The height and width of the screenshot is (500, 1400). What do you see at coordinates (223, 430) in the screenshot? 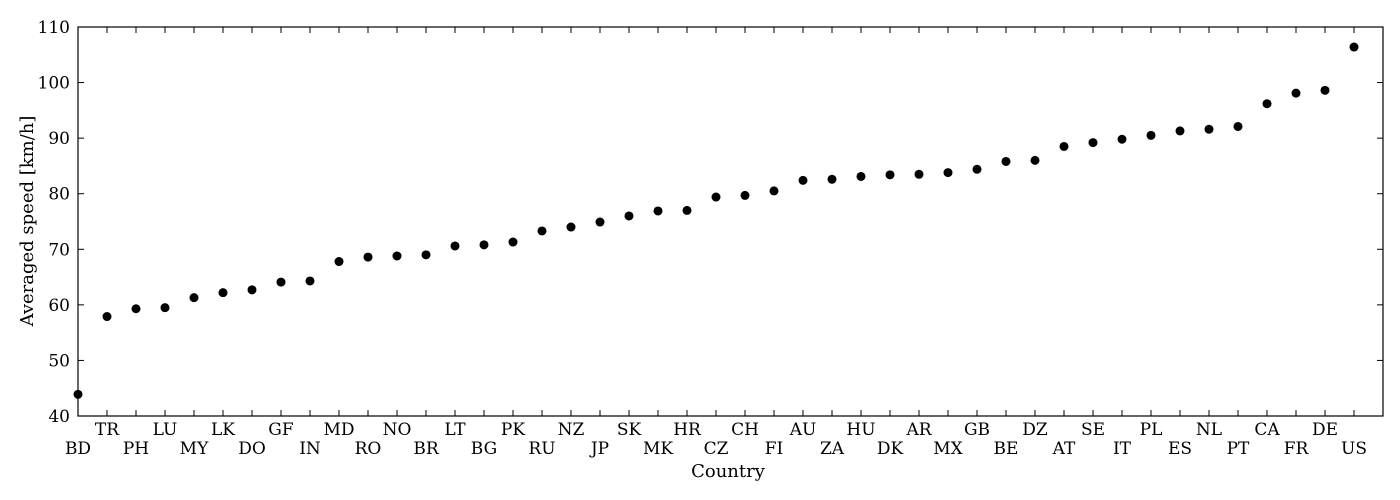
I see `x-tick-label: LK` at bounding box center [223, 430].